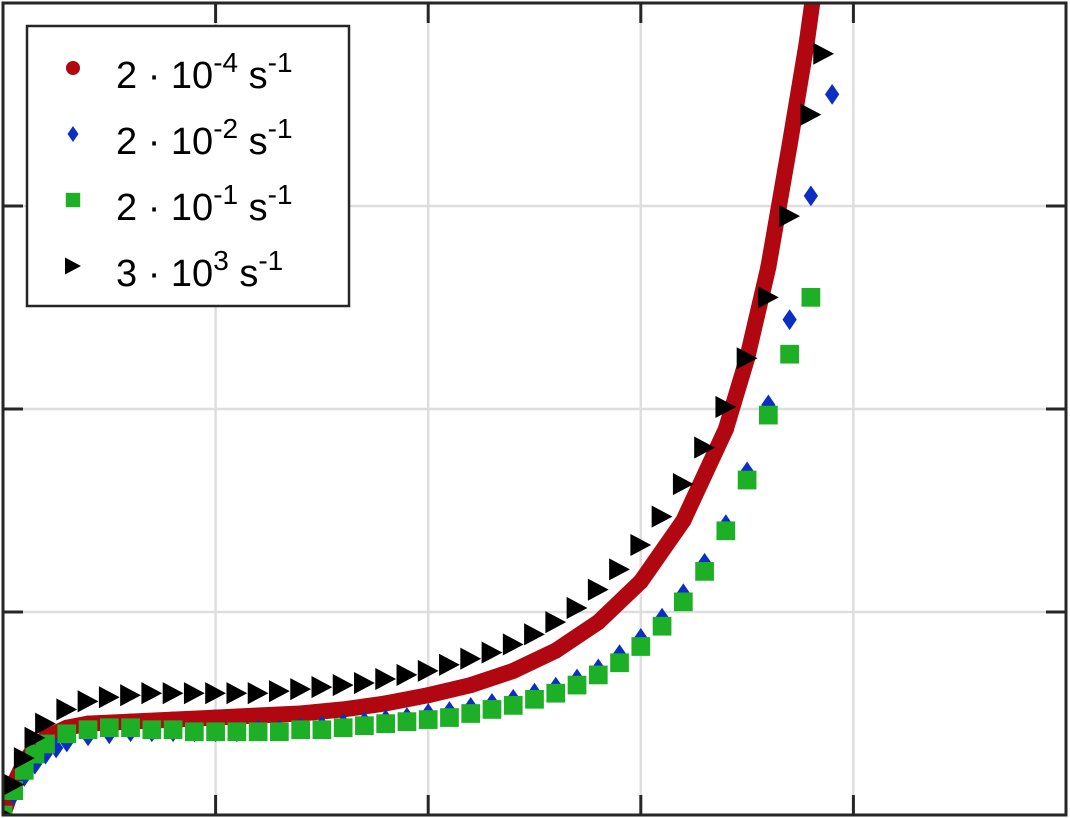  What do you see at coordinates (221, 260) in the screenshot?
I see `legend-label-superscript: 3` at bounding box center [221, 260].